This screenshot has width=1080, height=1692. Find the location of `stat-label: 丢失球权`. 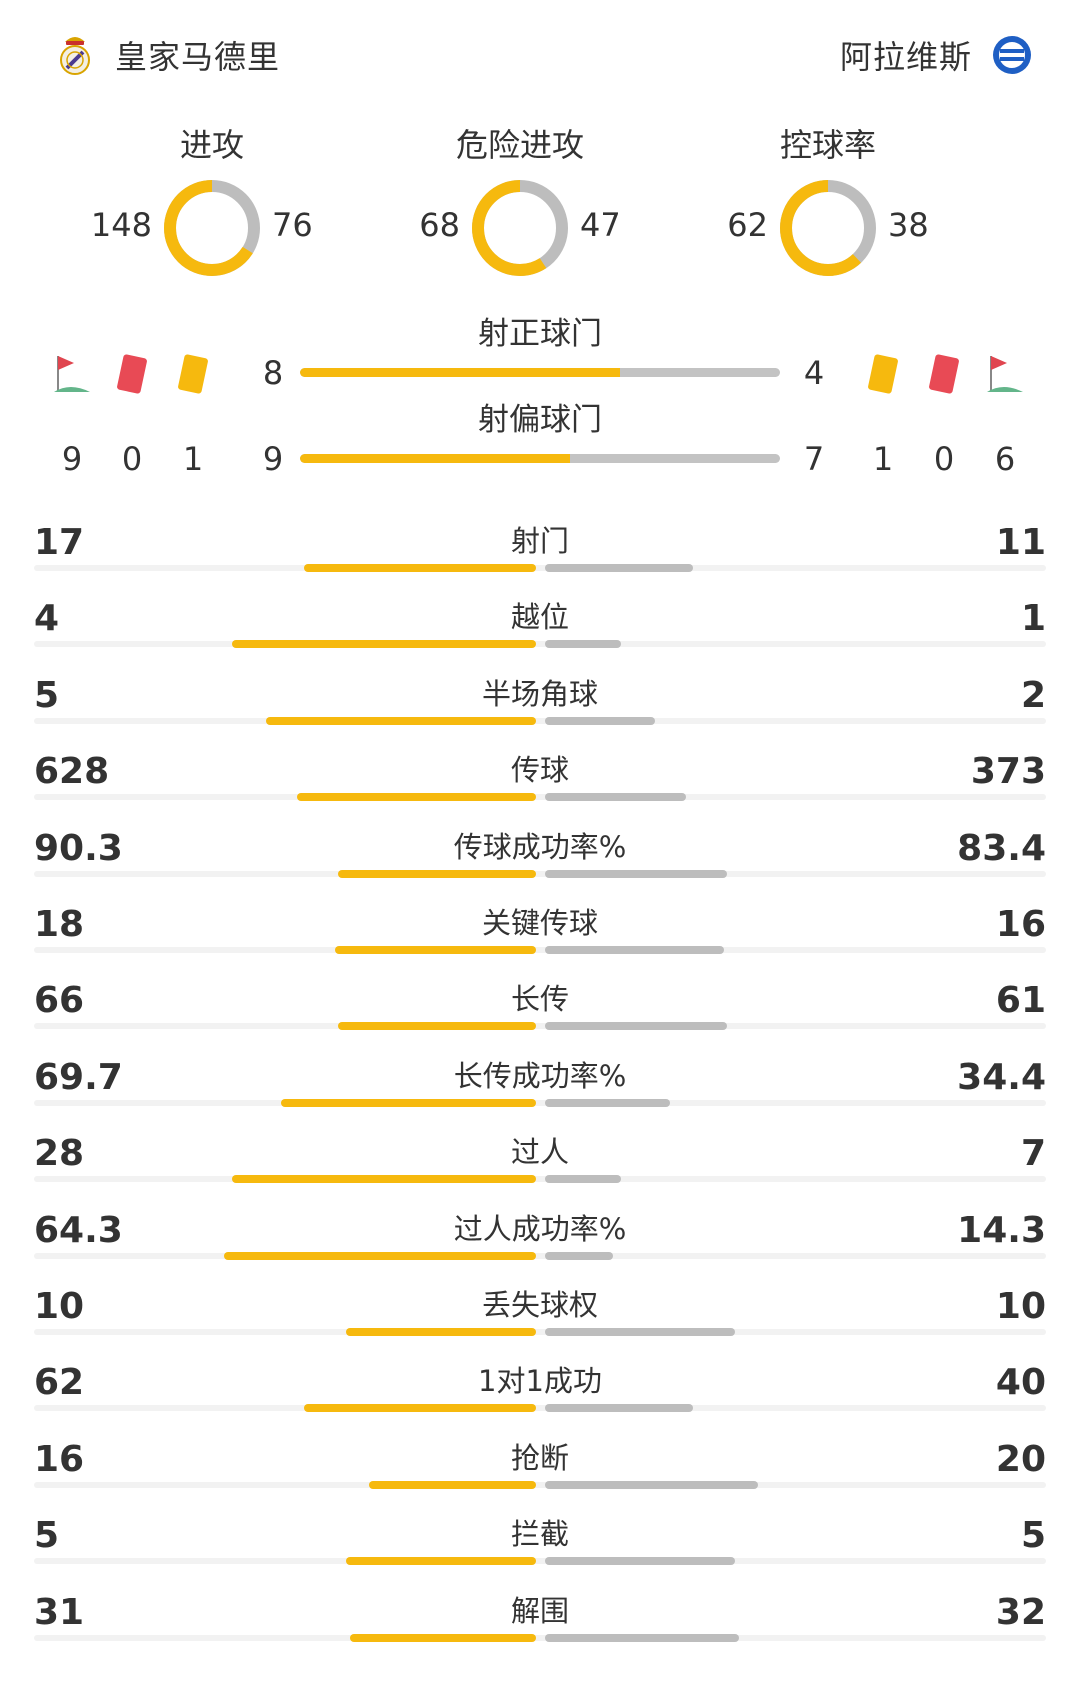

stat-label: 丢失球权 is located at coordinates (539, 1305).